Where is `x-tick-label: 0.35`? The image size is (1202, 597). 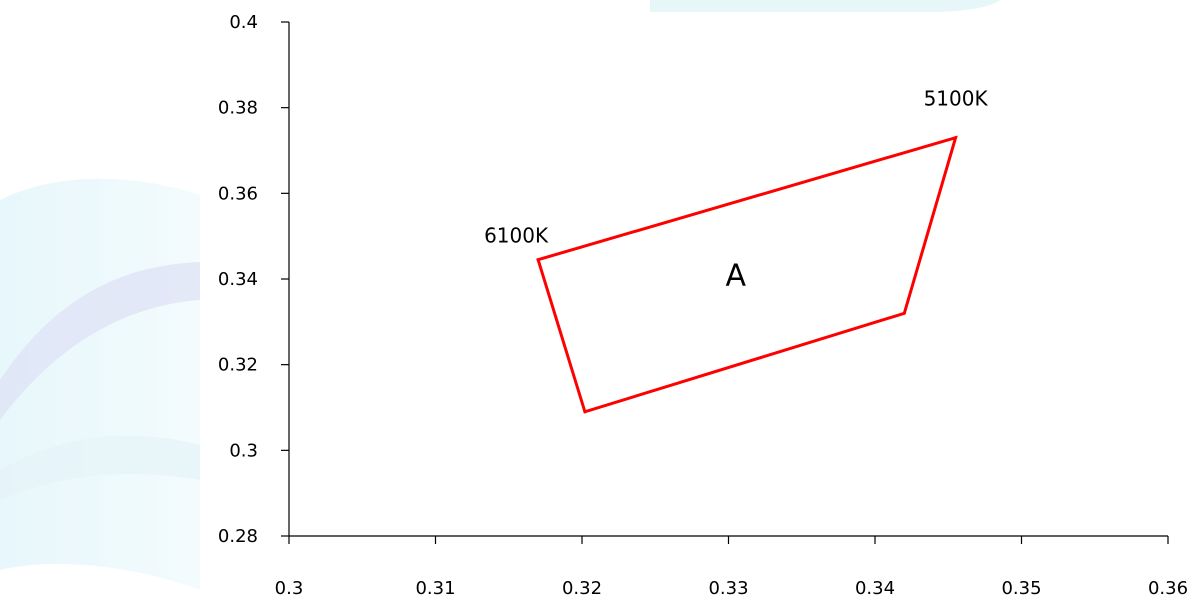
x-tick-label: 0.35 is located at coordinates (1021, 587).